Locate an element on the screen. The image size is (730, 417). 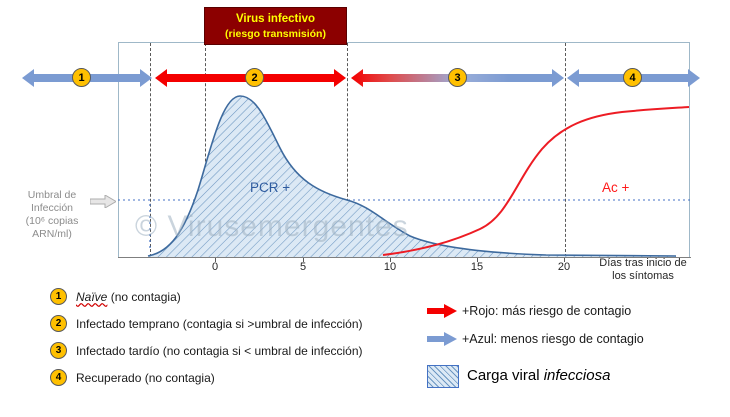
x-axis-label-line2: los síntomas is located at coordinates (643, 275).